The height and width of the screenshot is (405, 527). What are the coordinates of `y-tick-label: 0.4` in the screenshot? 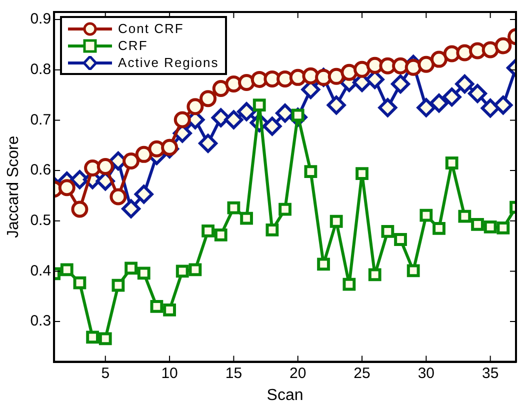 It's located at (41, 271).